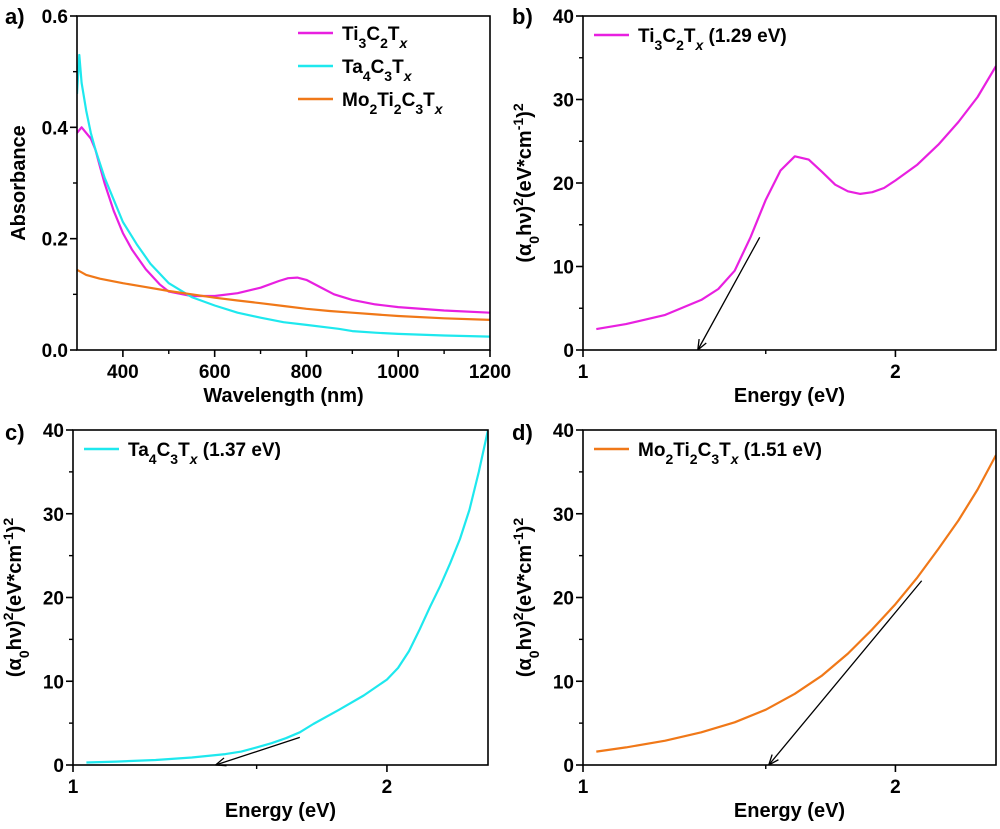 The height and width of the screenshot is (829, 1000). Describe the element at coordinates (307, 372) in the screenshot. I see `x-tick-label: 800` at that location.